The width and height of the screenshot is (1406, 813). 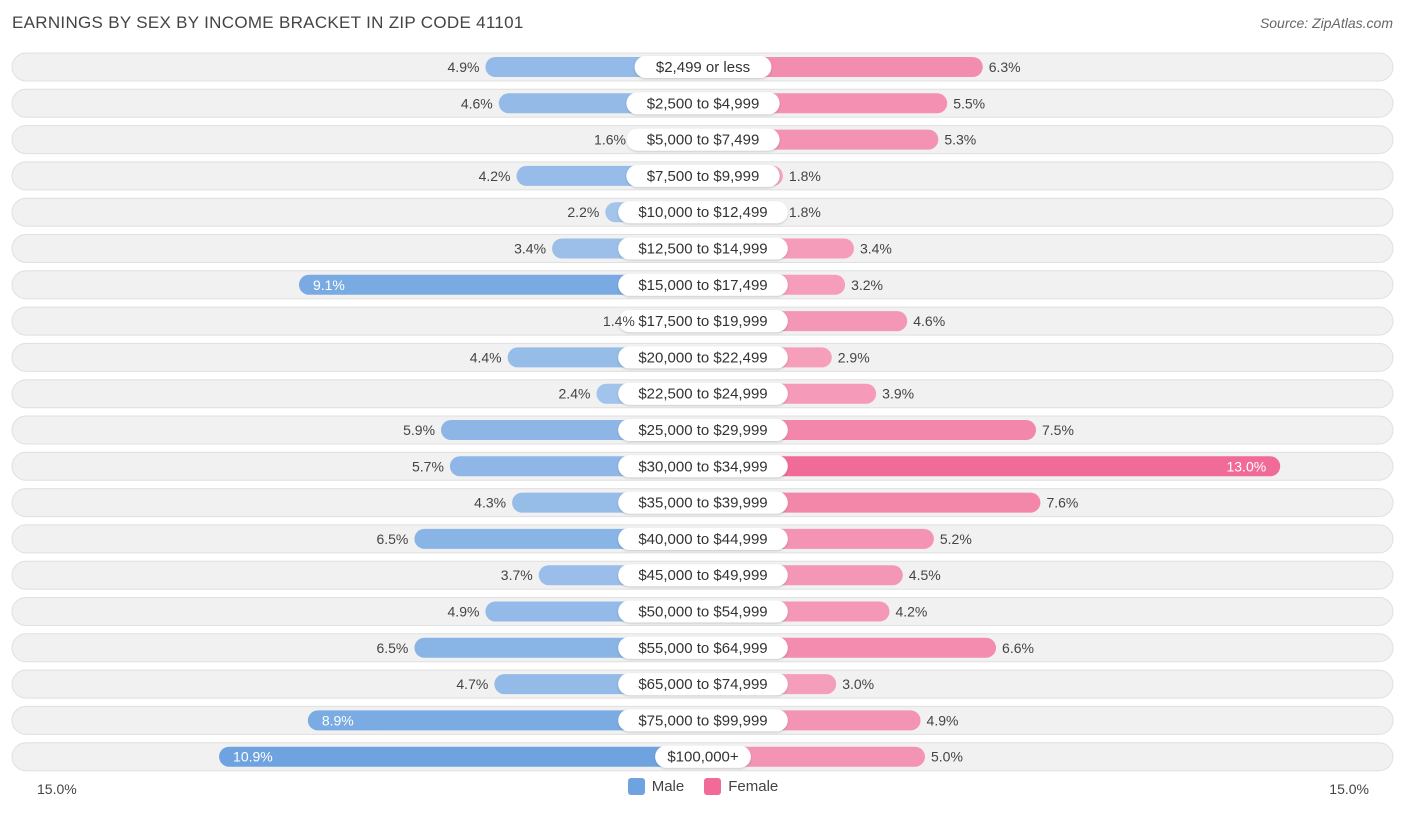 I want to click on row-6: $15,000 to $17,499 9.1% 3.2%, so click(x=702, y=285).